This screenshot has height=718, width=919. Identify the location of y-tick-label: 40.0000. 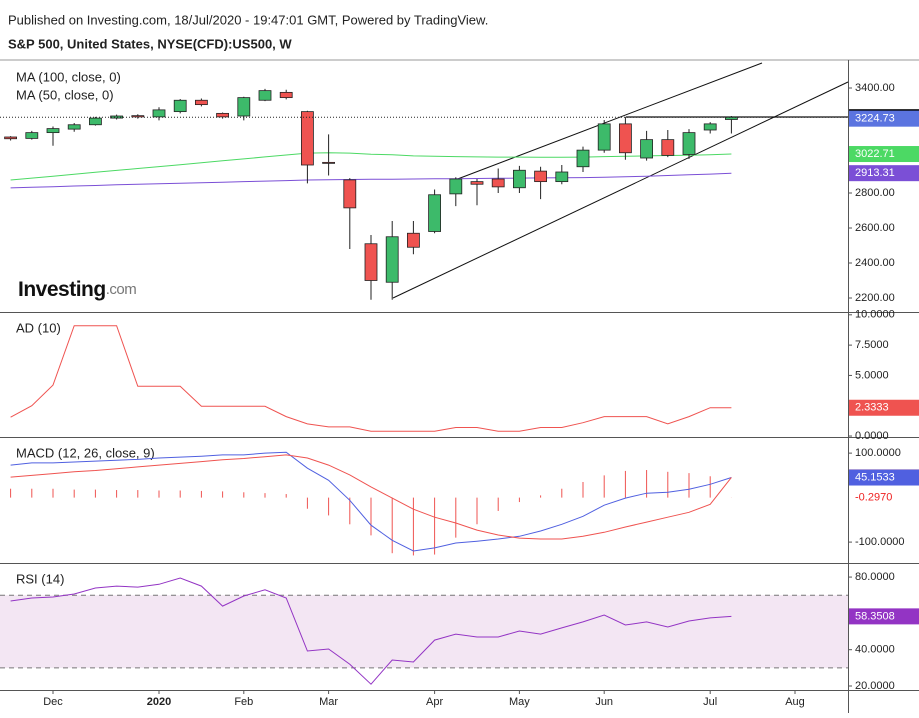
(875, 650).